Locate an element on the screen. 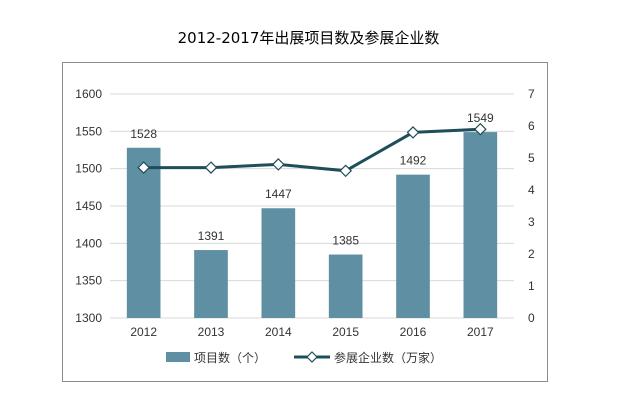 The height and width of the screenshot is (410, 617). bar-data-label: 1528 is located at coordinates (143, 134).